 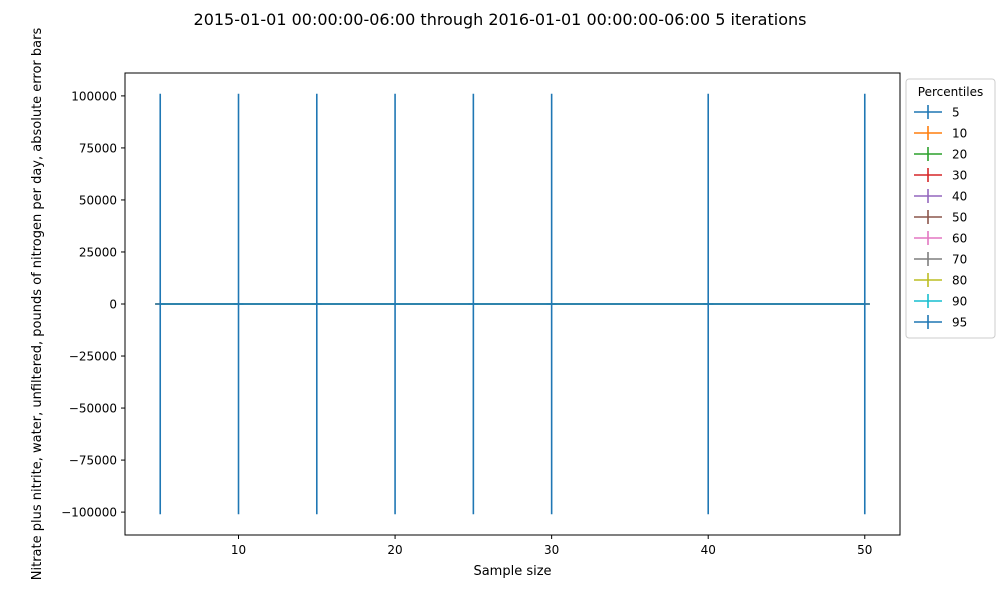 What do you see at coordinates (940, 154) in the screenshot?
I see `legend-item: 20` at bounding box center [940, 154].